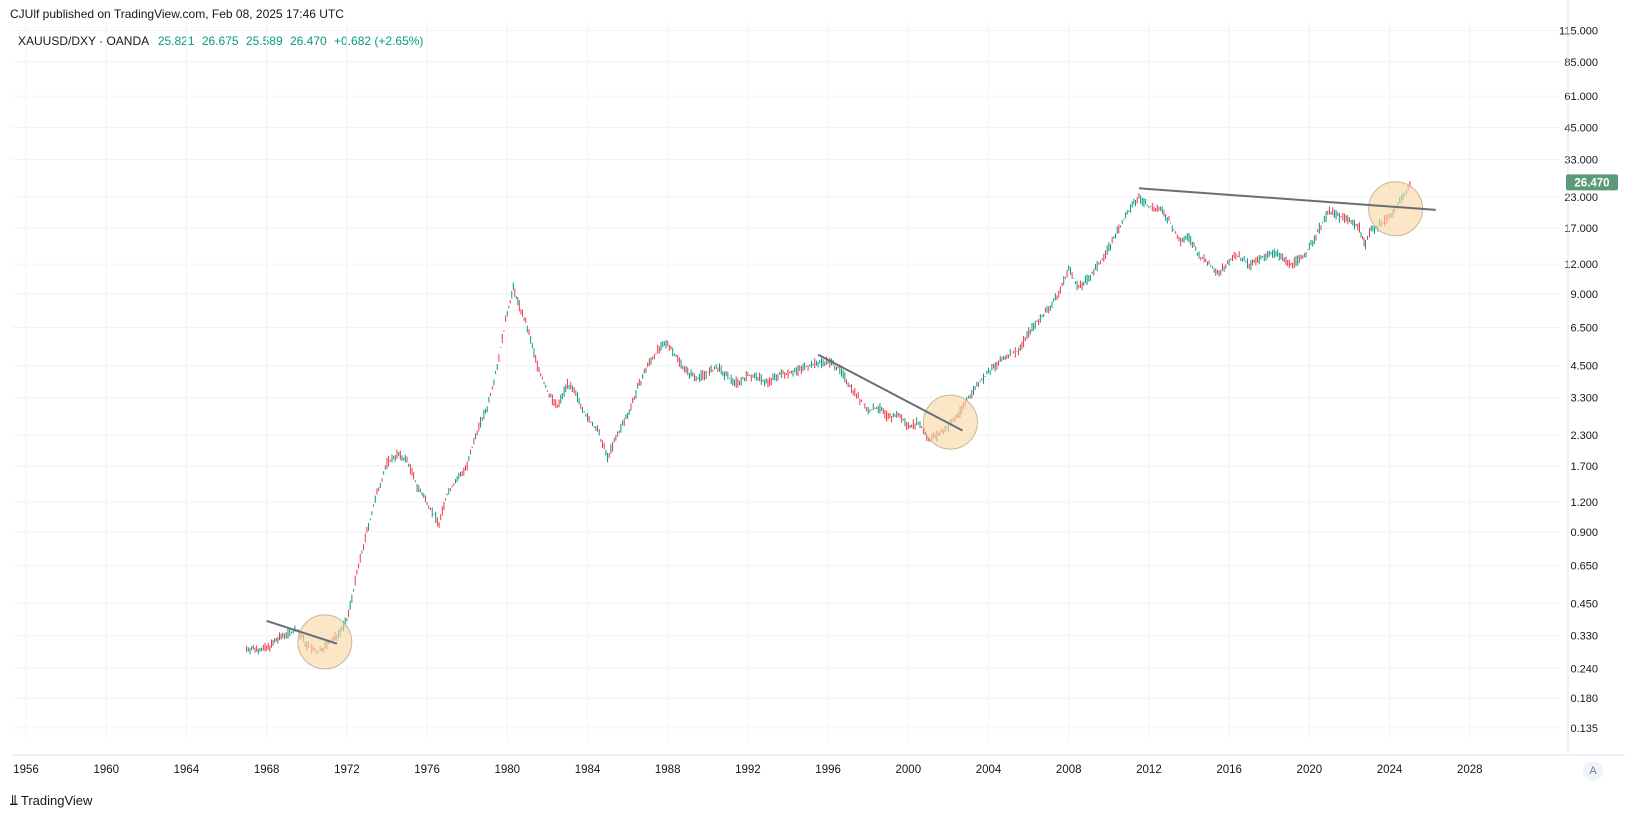 The width and height of the screenshot is (1634, 818). What do you see at coordinates (507, 770) in the screenshot?
I see `x-tick-label: 1980` at bounding box center [507, 770].